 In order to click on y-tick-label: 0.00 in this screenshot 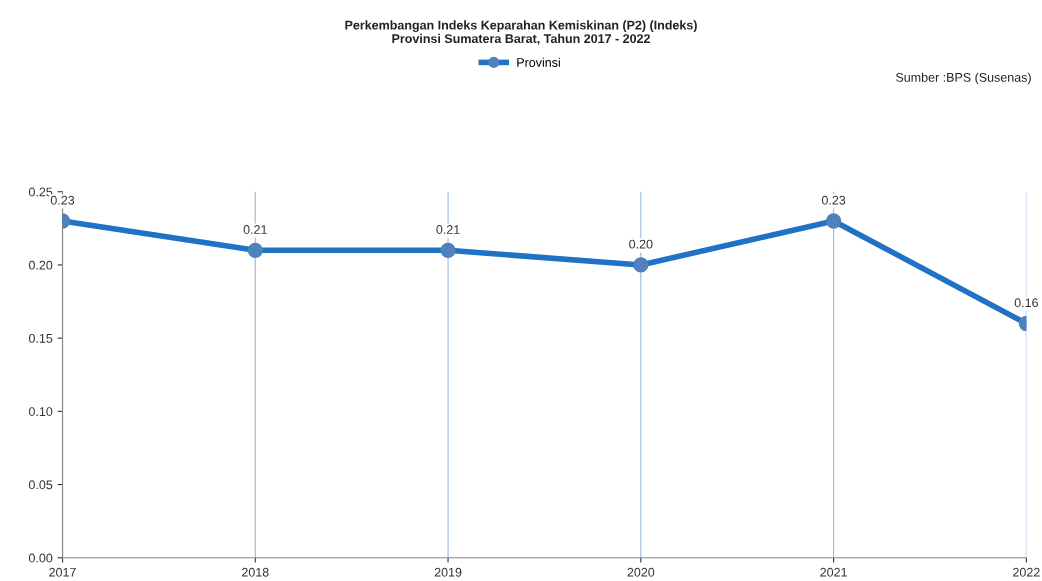, I will do `click(40, 558)`.